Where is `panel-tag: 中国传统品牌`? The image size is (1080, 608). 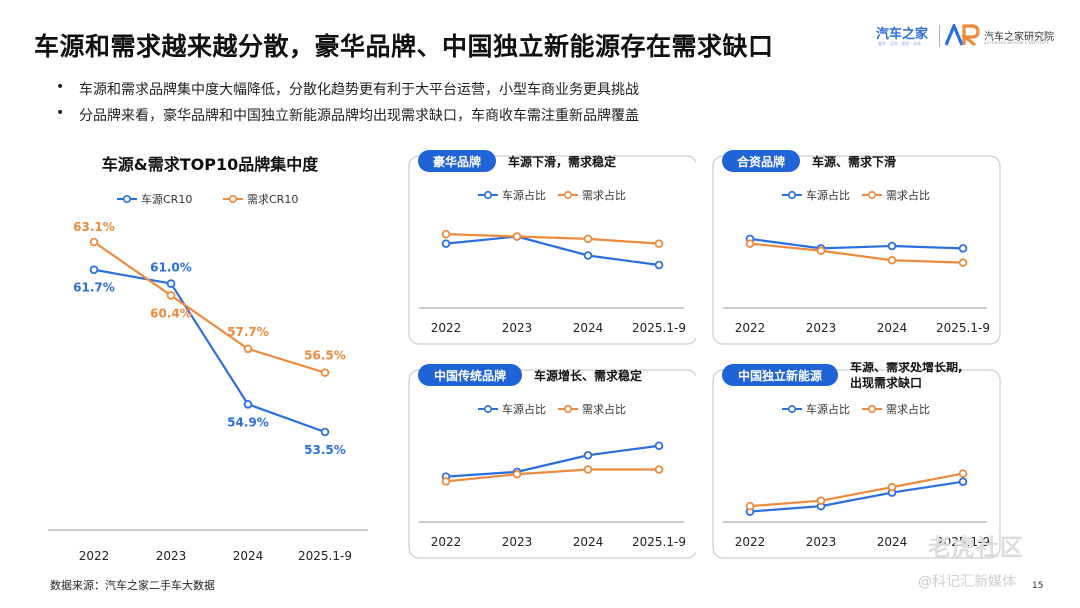 panel-tag: 中国传统品牌 is located at coordinates (470, 375).